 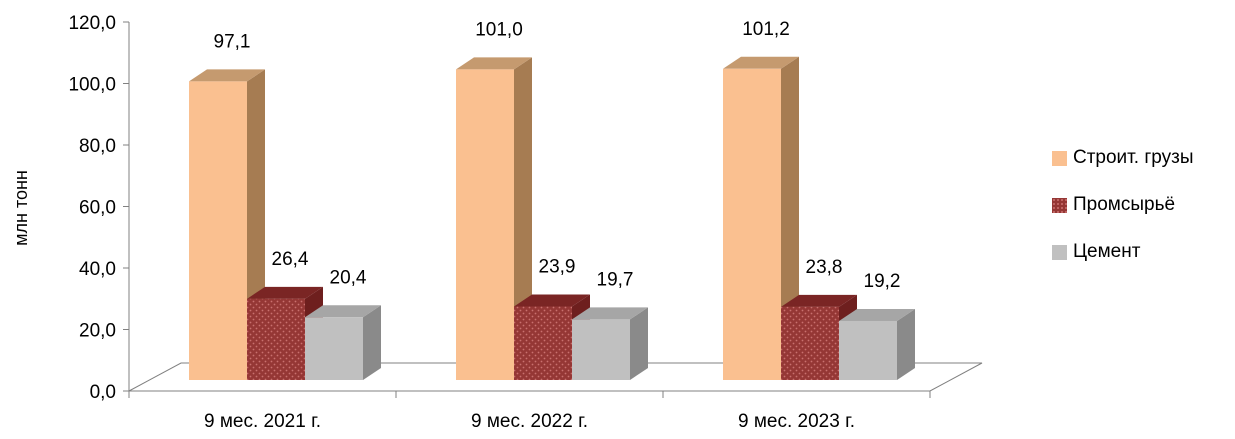 I want to click on data-label: 26,4, so click(x=290, y=259).